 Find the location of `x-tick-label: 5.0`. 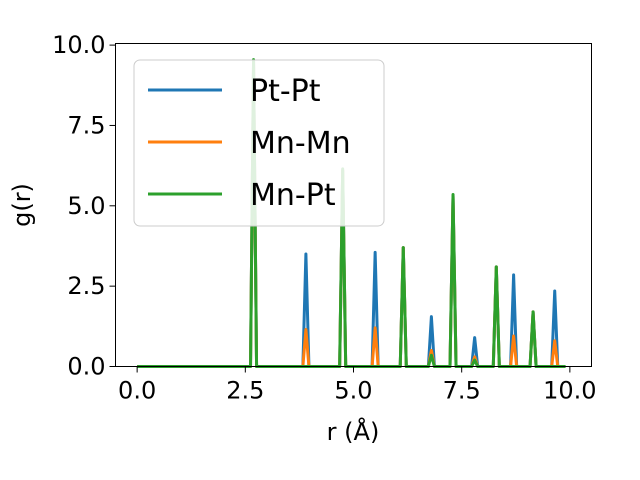

x-tick-label: 5.0 is located at coordinates (353, 391).